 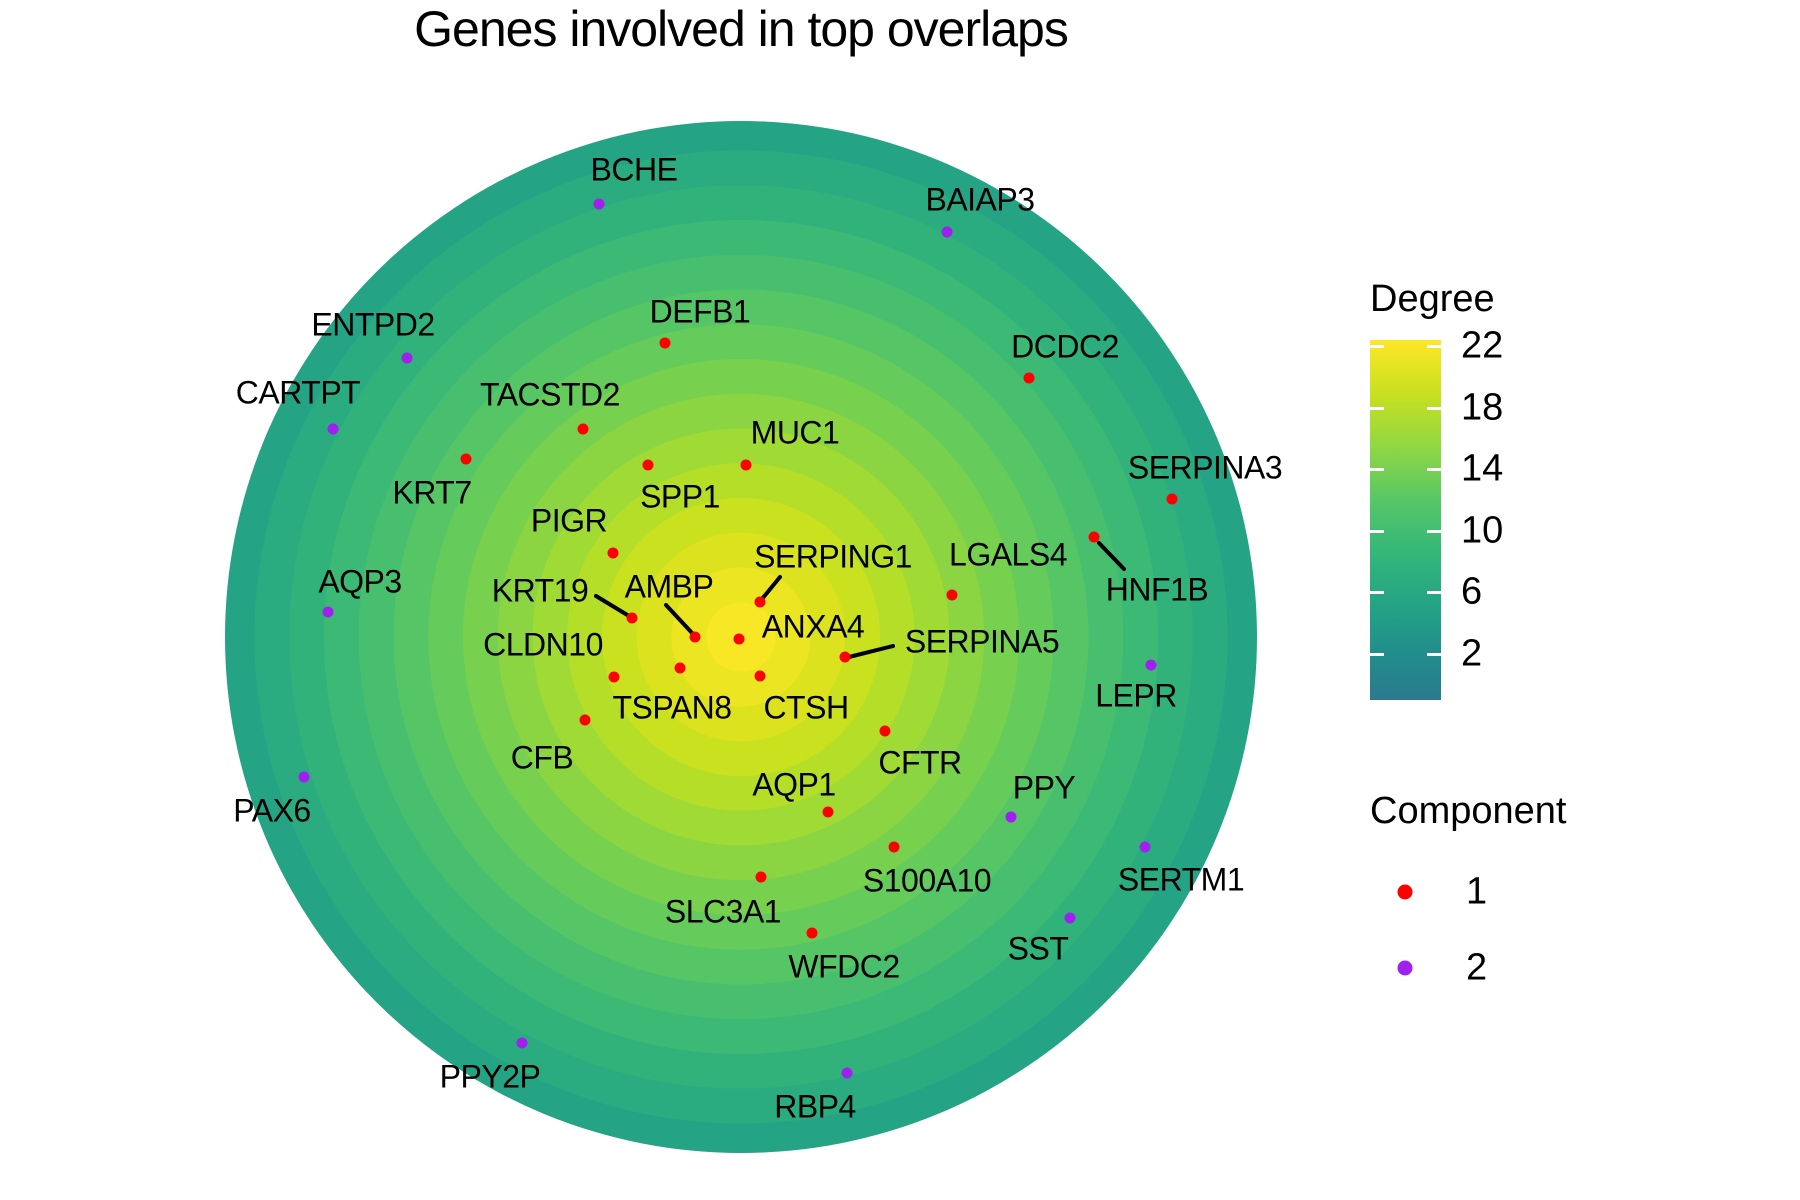 What do you see at coordinates (1432, 299) in the screenshot?
I see `degree-legend-title: Degree` at bounding box center [1432, 299].